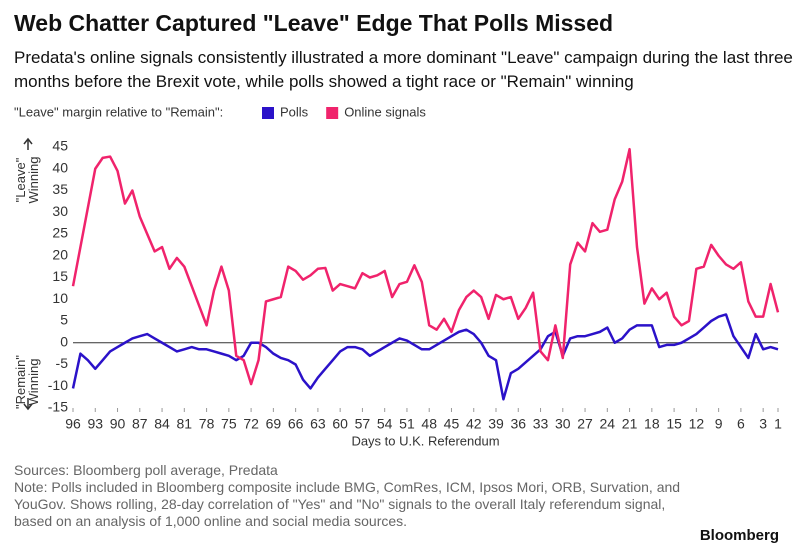 Image resolution: width=805 pixels, height=550 pixels. Describe the element at coordinates (407, 424) in the screenshot. I see `x-tick-label: 51` at that location.